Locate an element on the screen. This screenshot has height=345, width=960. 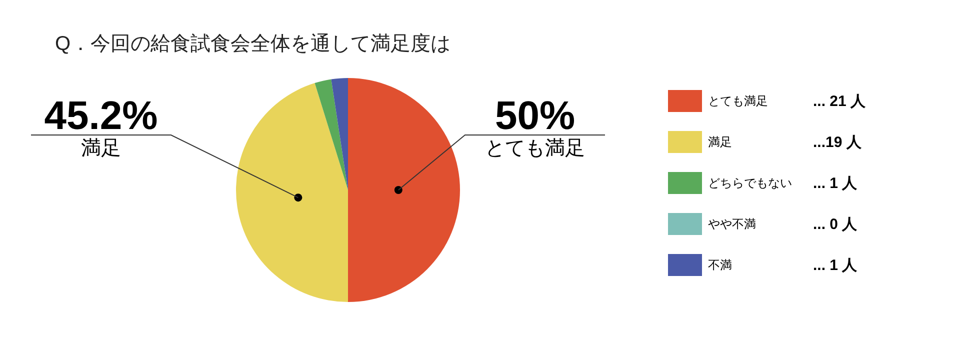
legend-label: どちらでもない is located at coordinates (750, 183).